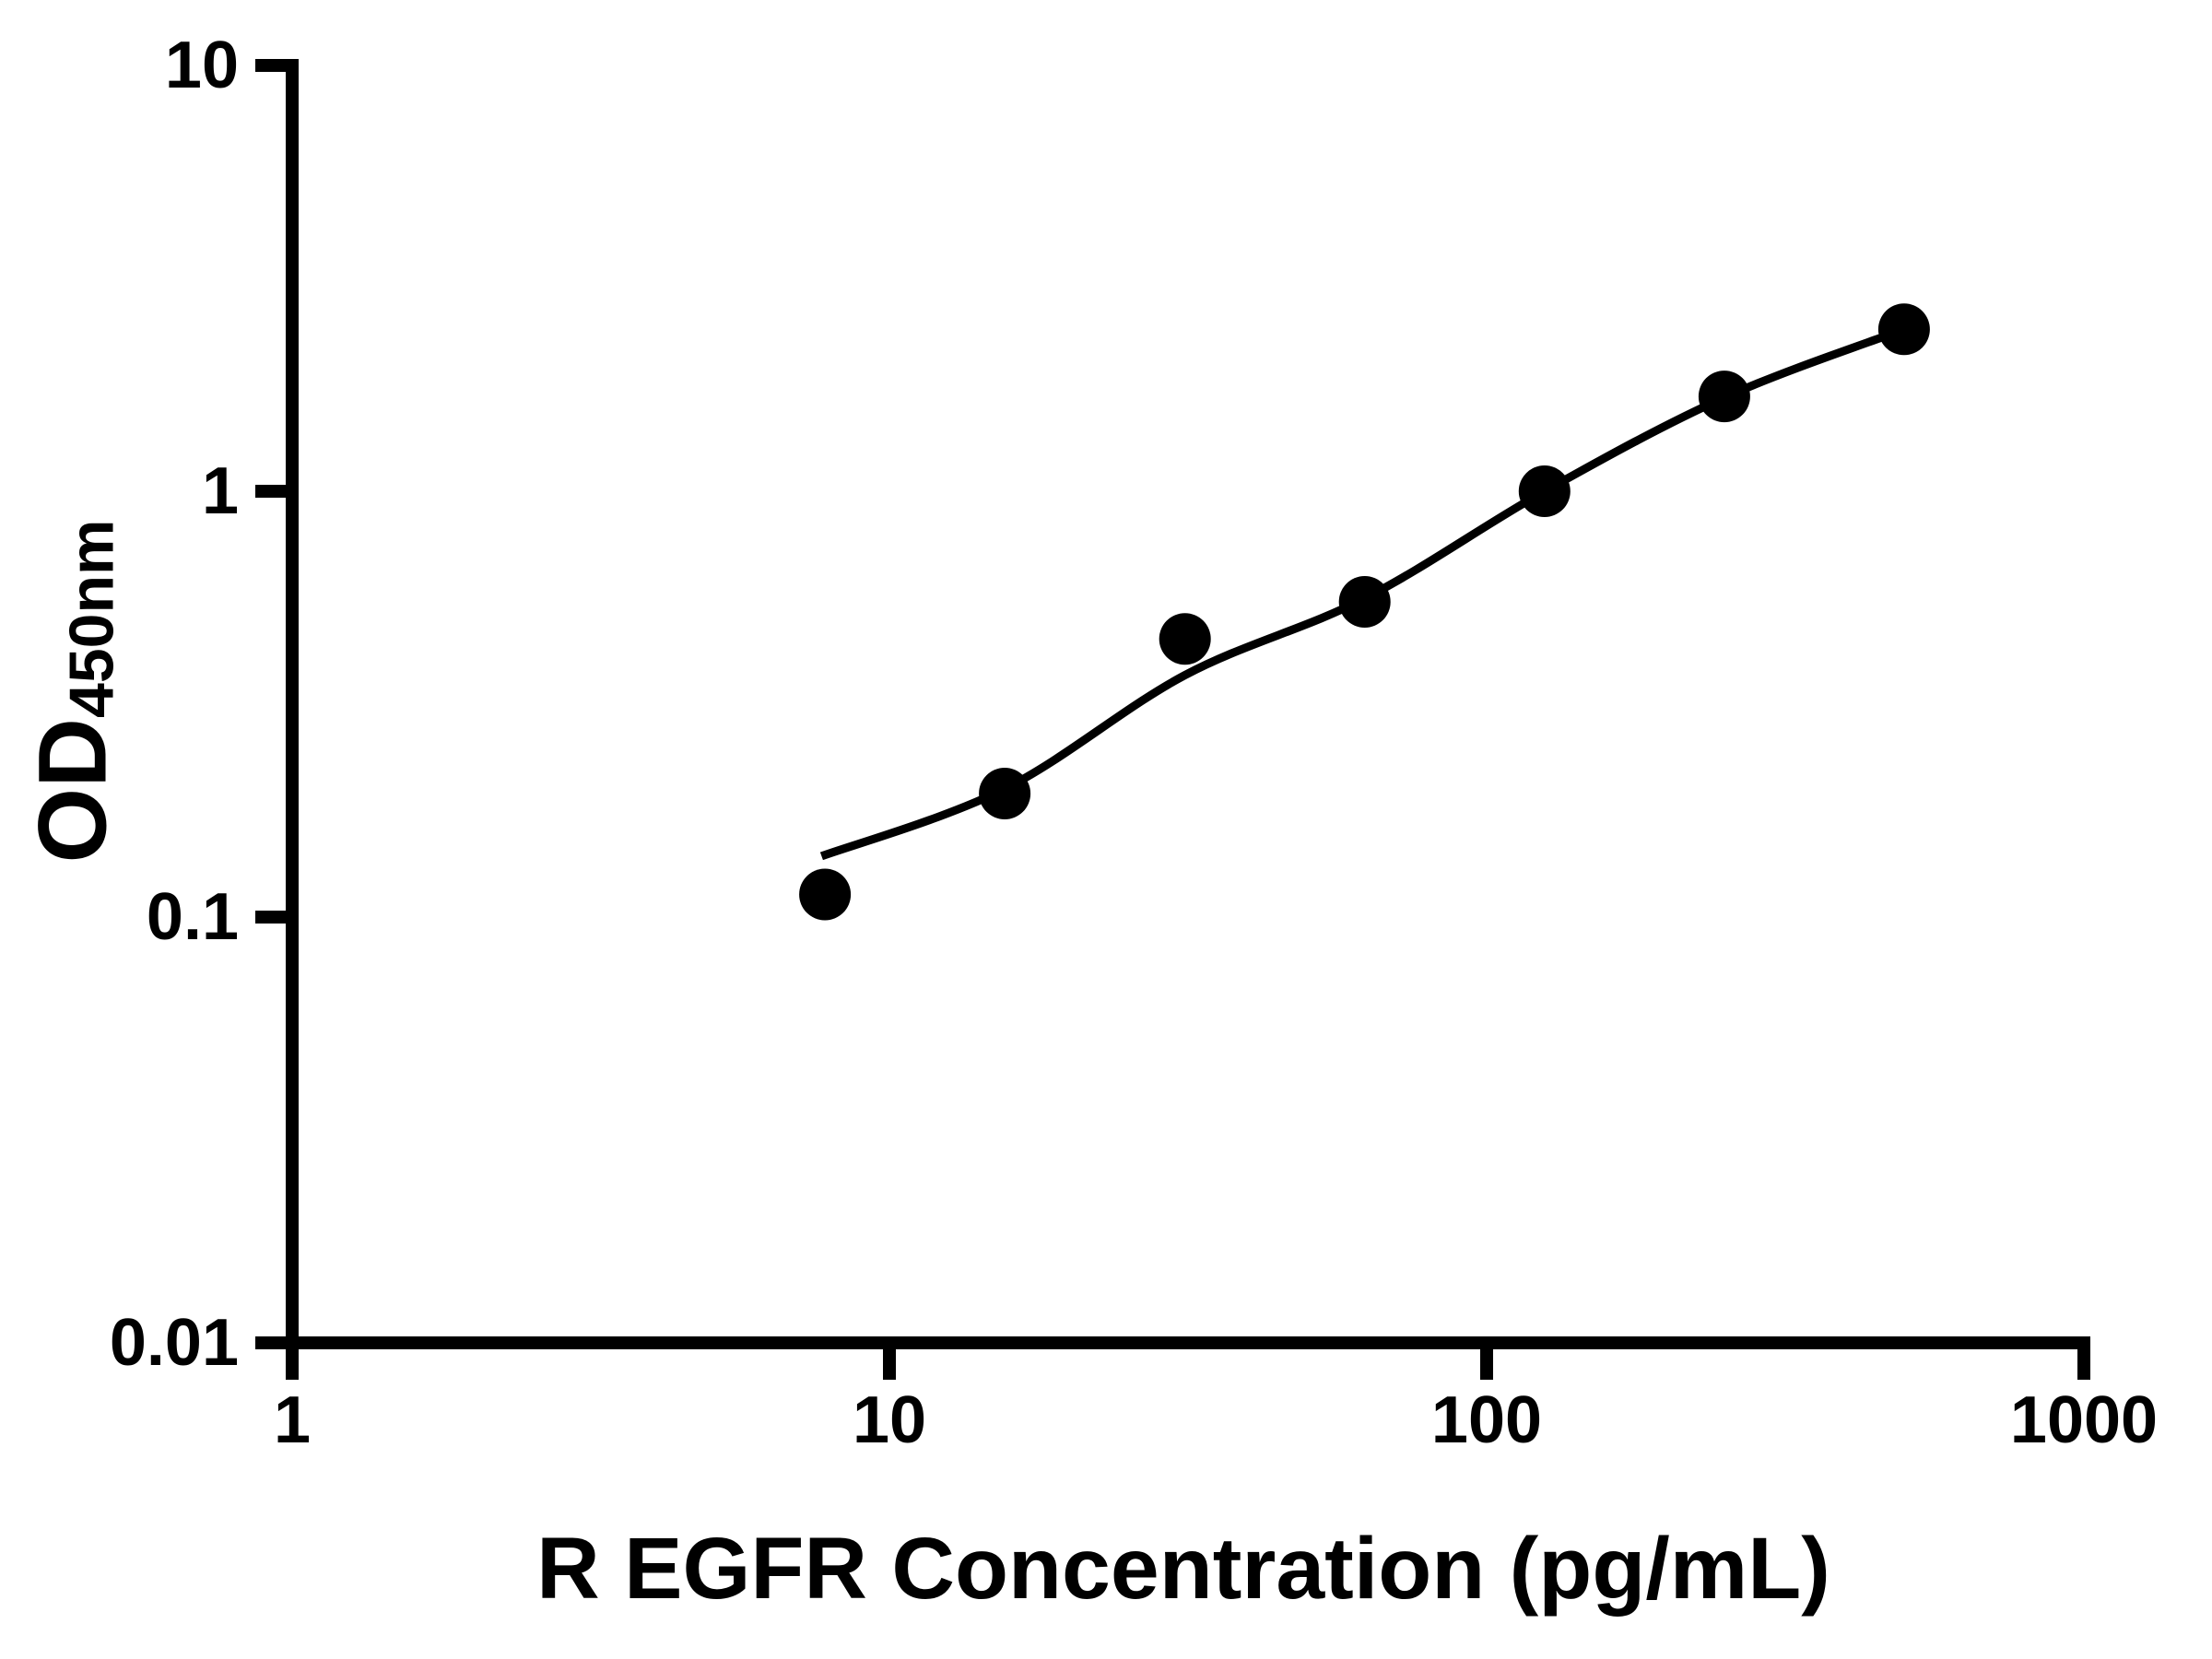 This screenshot has height=1659, width=2212. I want to click on y-tick-label: 0.1, so click(192, 917).